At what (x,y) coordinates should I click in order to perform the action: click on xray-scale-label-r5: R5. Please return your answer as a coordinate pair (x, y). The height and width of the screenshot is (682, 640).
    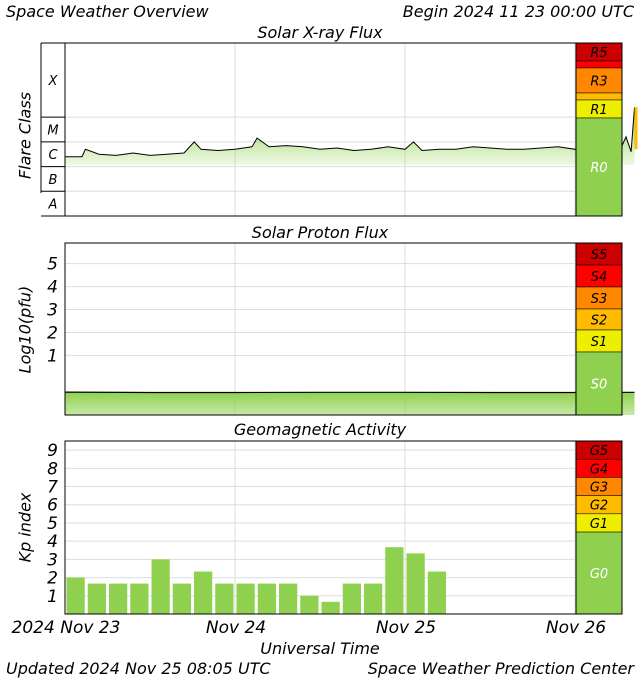
    Looking at the image, I should click on (598, 53).